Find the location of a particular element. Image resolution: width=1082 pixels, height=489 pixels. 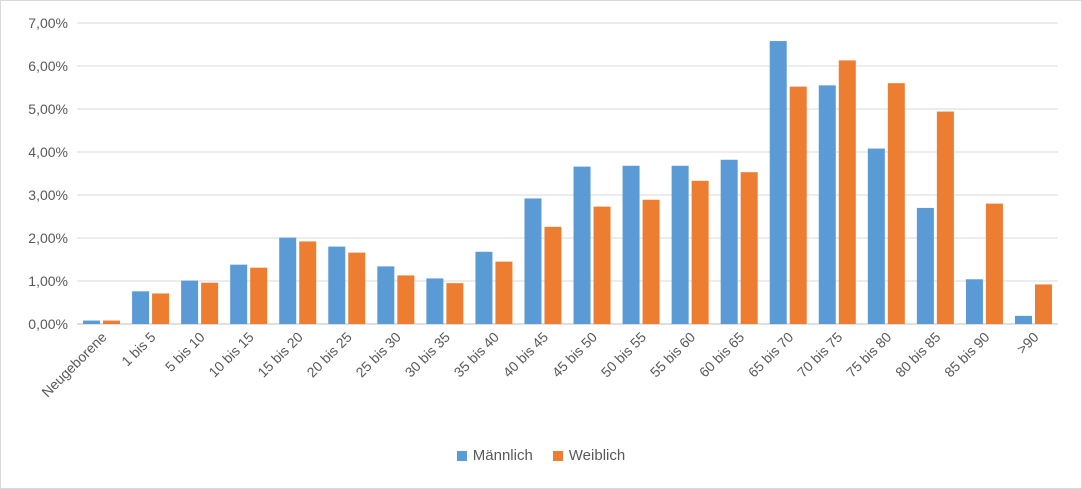

legend-label-male: Männlich is located at coordinates (502, 455).